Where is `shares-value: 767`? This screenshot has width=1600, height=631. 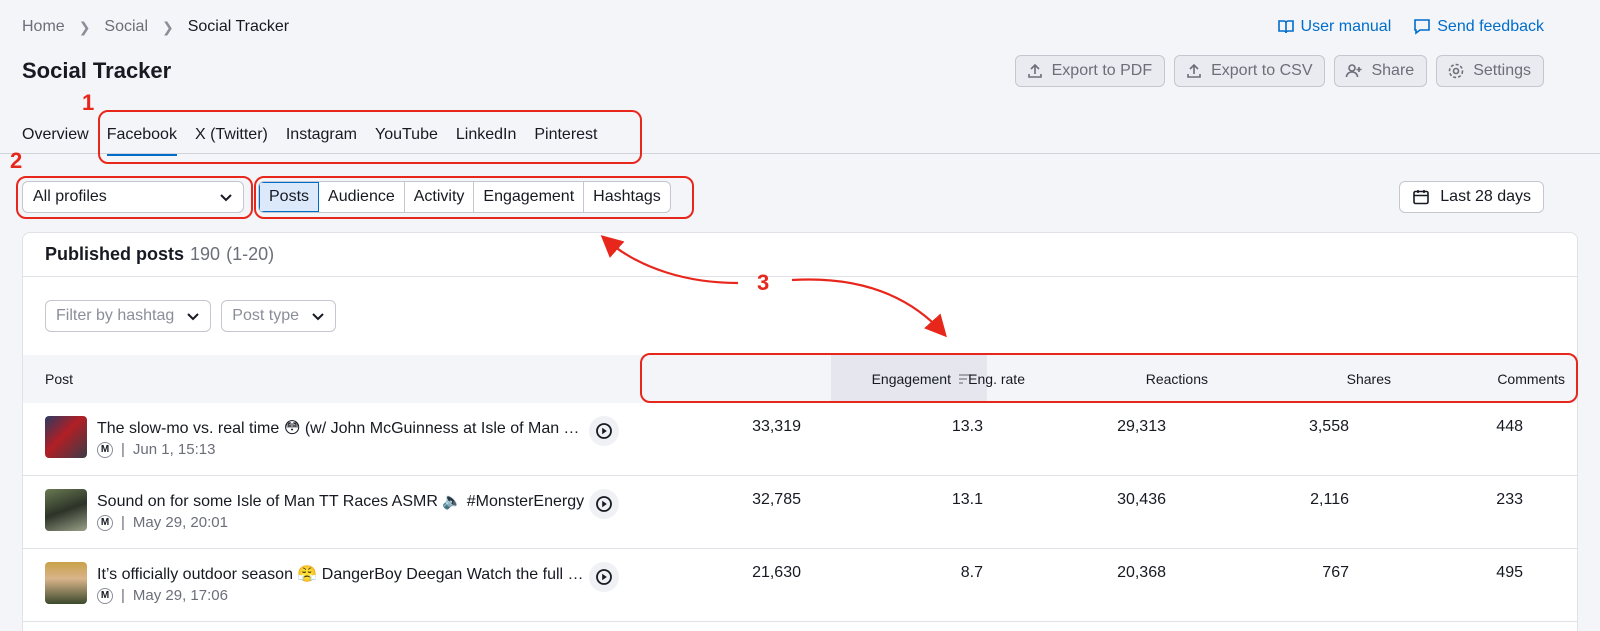 shares-value: 767 is located at coordinates (1335, 572).